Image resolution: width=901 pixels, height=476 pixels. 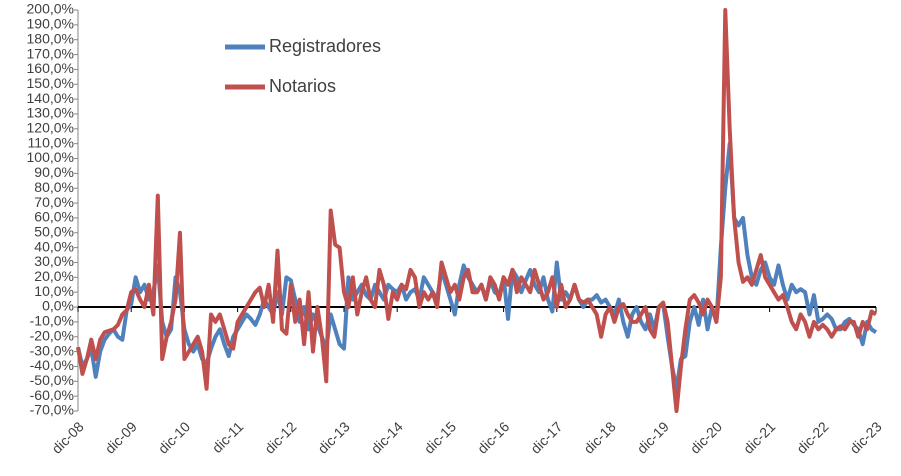 What do you see at coordinates (653, 437) in the screenshot?
I see `x-tick-label: dic-19` at bounding box center [653, 437].